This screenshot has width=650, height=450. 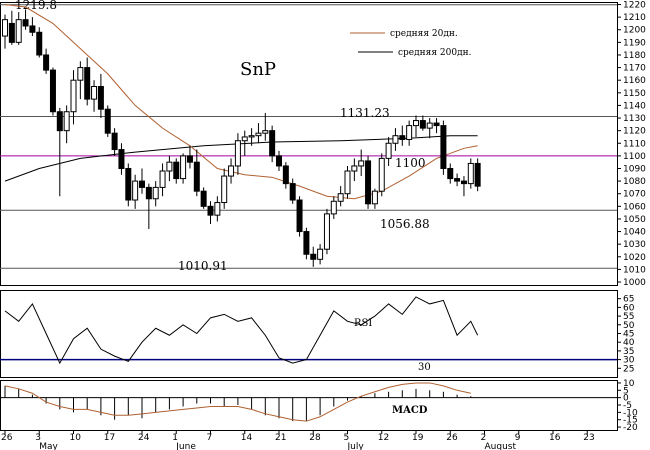 What do you see at coordinates (435, 53) in the screenshot?
I see `legend-ma200-label: средняя 200дн.` at bounding box center [435, 53].